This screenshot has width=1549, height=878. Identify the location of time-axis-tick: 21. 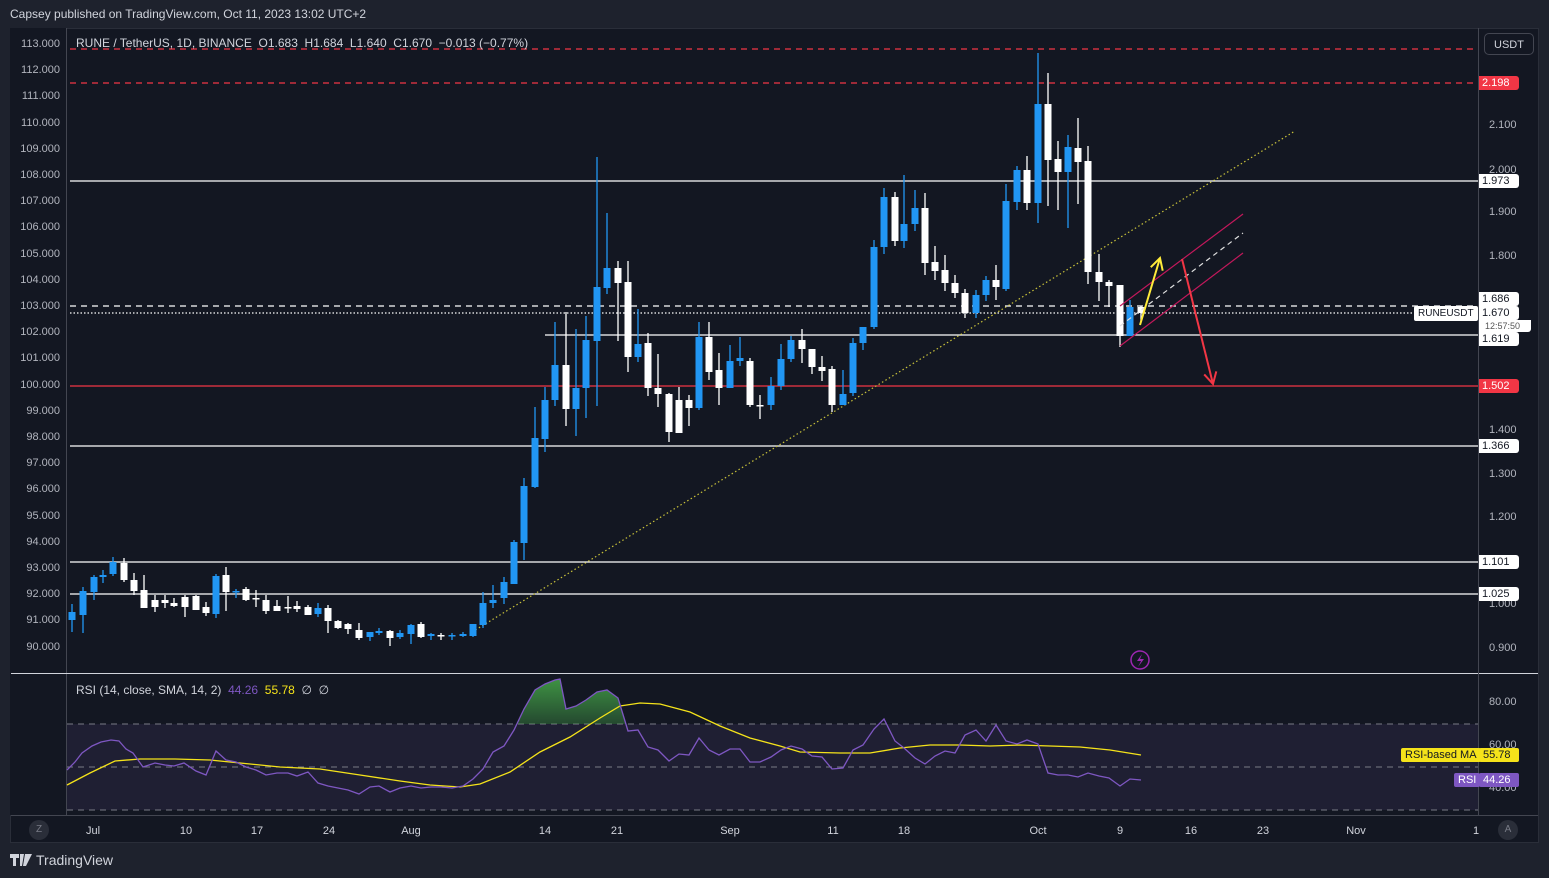
(617, 831).